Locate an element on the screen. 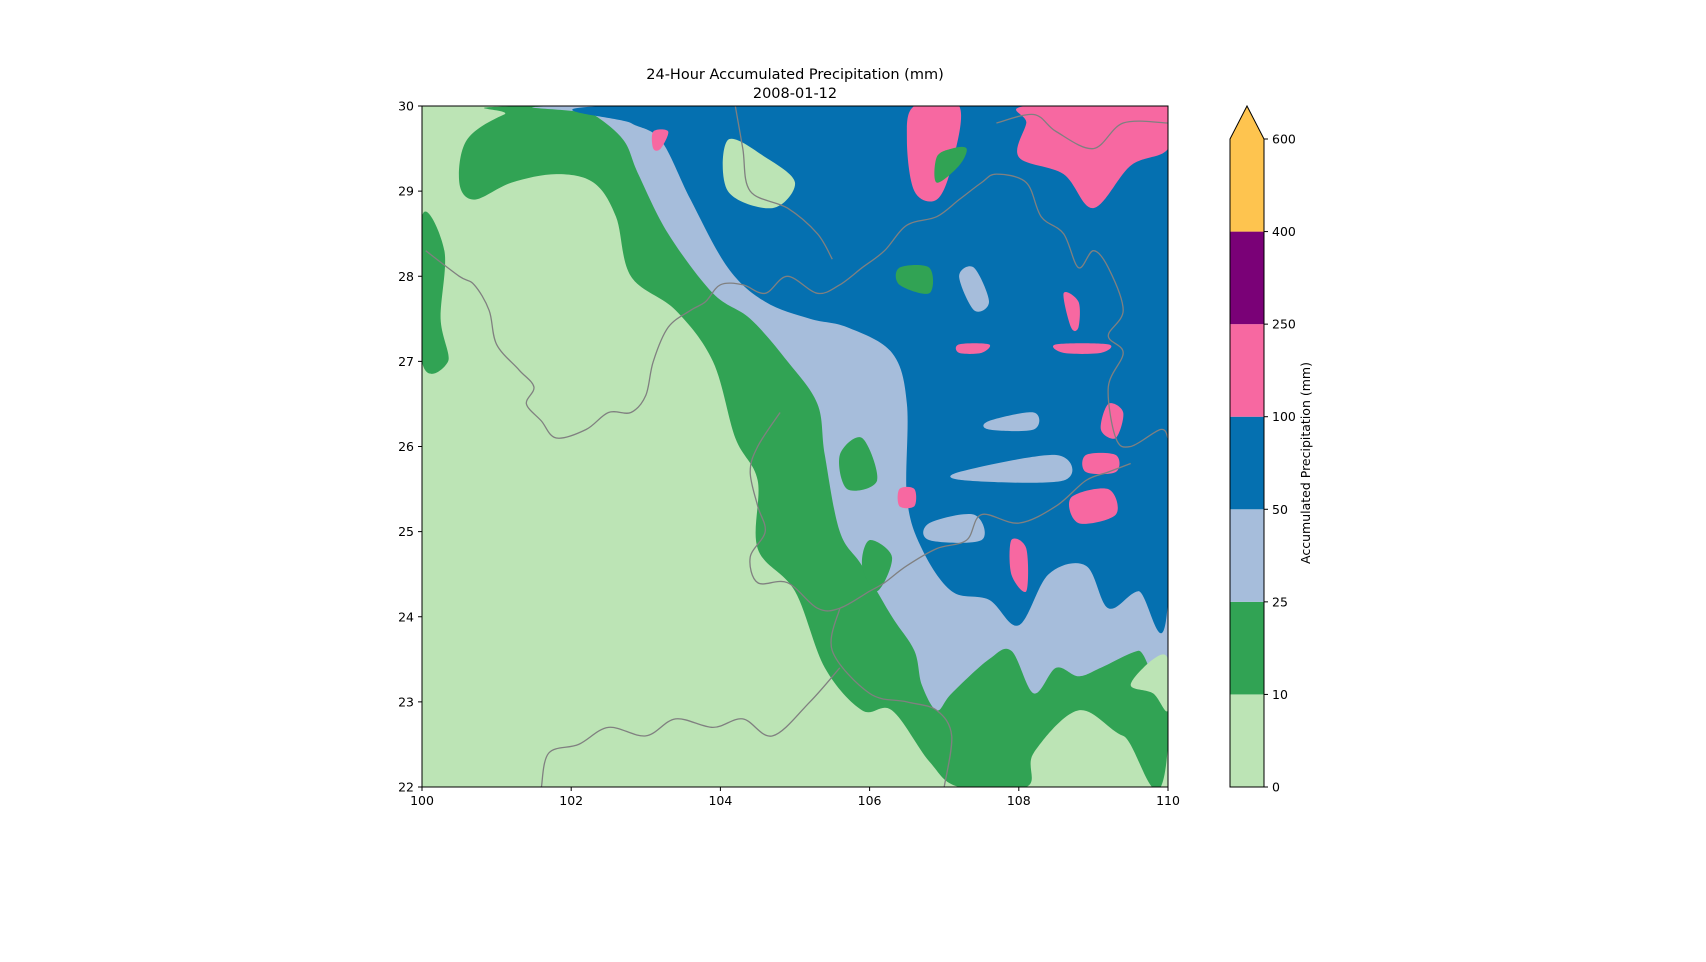  colorbar-tick-label: 100 is located at coordinates (1284, 416).